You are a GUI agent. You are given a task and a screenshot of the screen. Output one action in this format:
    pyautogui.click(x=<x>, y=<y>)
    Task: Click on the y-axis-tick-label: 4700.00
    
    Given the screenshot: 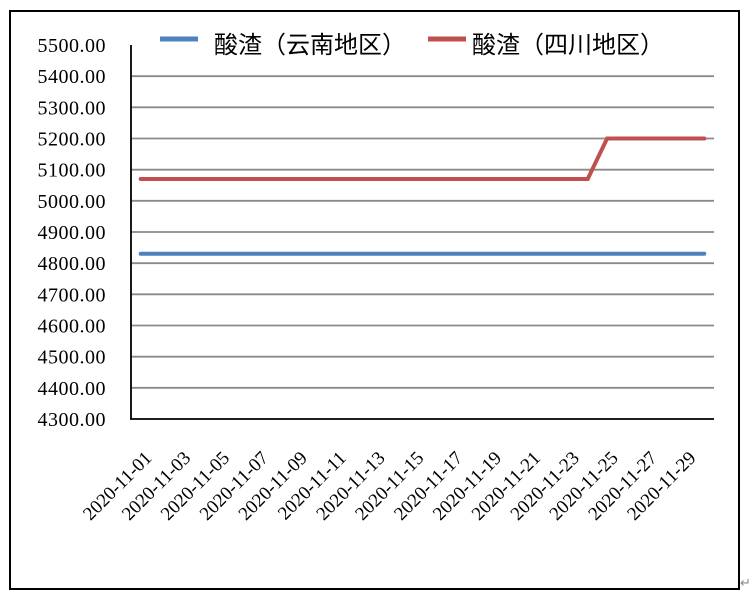 What is the action you would take?
    pyautogui.click(x=72, y=295)
    